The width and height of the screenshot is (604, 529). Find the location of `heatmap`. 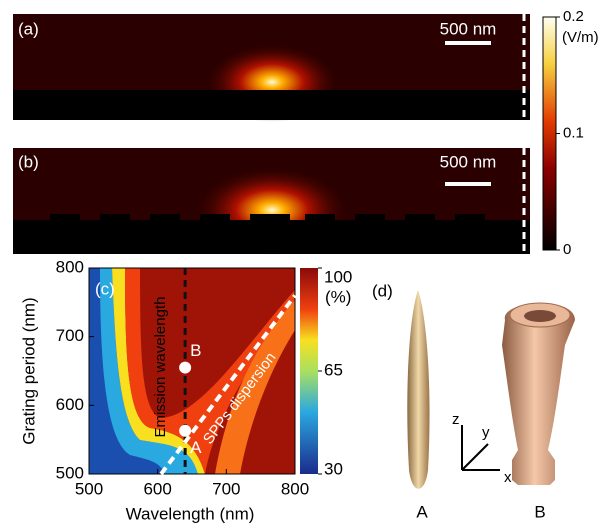

heatmap is located at coordinates (192, 371).